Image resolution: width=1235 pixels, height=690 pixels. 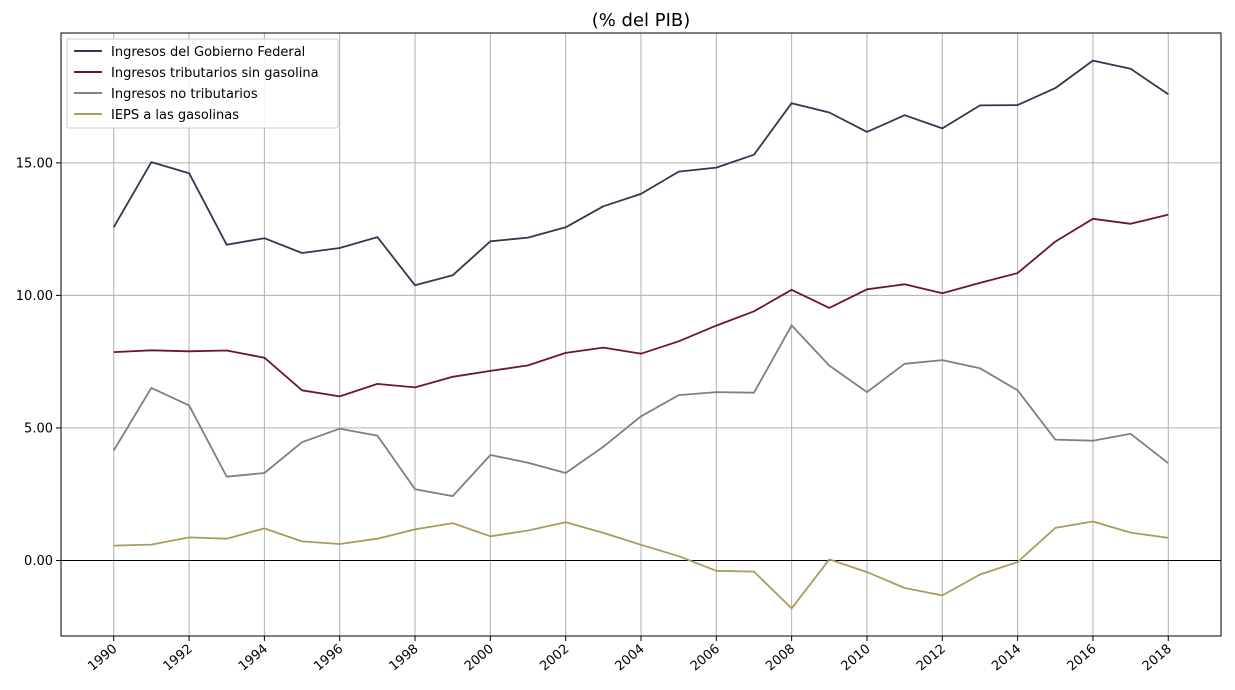 I want to click on legend-label: Ingresos tributarios sin gasolina, so click(x=215, y=73).